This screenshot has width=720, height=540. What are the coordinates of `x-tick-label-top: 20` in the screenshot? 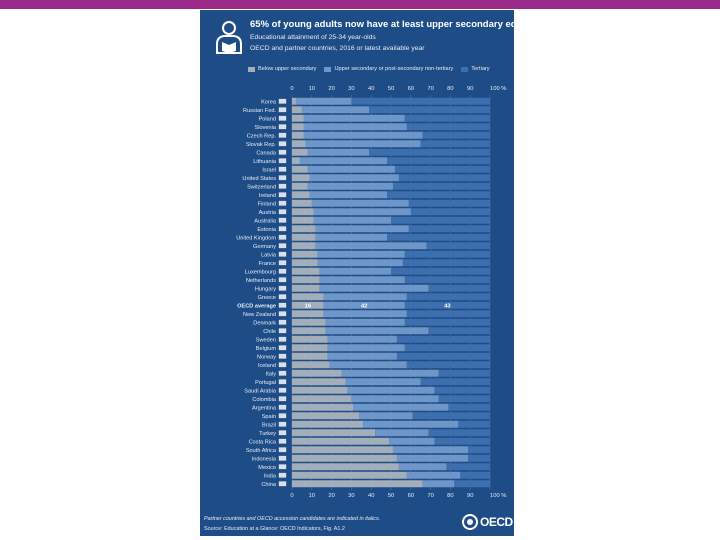 It's located at (331, 89).